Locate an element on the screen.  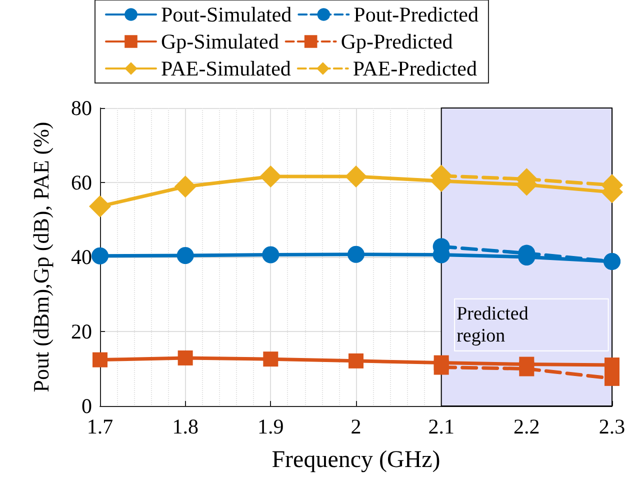
legend-label: Gp-Simulated is located at coordinates (220, 42).